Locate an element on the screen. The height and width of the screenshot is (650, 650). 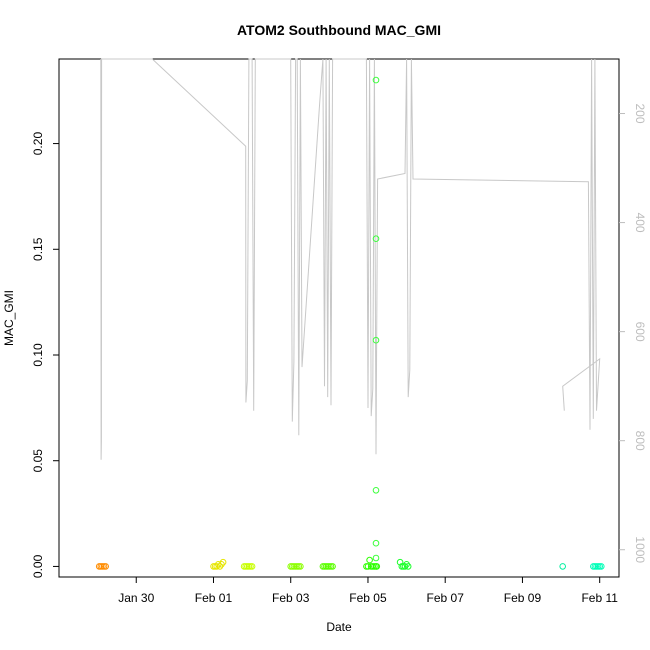
right-tick-label: 200 is located at coordinates (640, 114).